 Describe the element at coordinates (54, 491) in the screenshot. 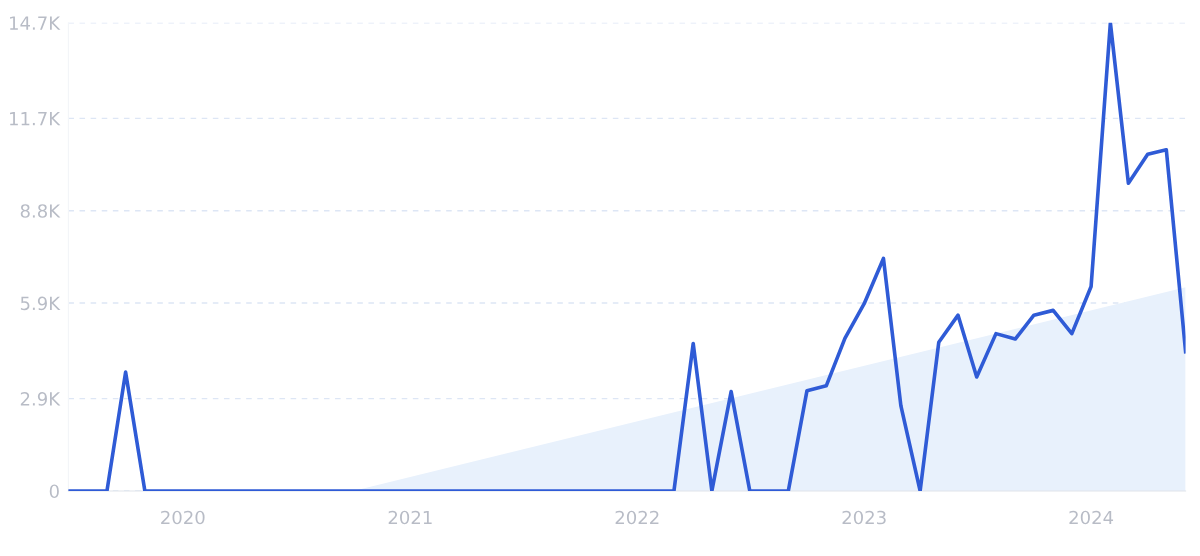

I see `y-tick-label: 0` at that location.